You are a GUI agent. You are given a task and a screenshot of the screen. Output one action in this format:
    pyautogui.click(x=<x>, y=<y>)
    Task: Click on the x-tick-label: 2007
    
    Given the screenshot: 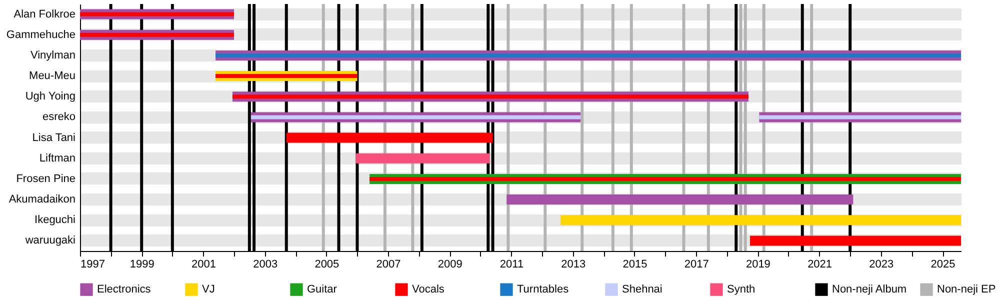 What is the action you would take?
    pyautogui.click(x=388, y=264)
    